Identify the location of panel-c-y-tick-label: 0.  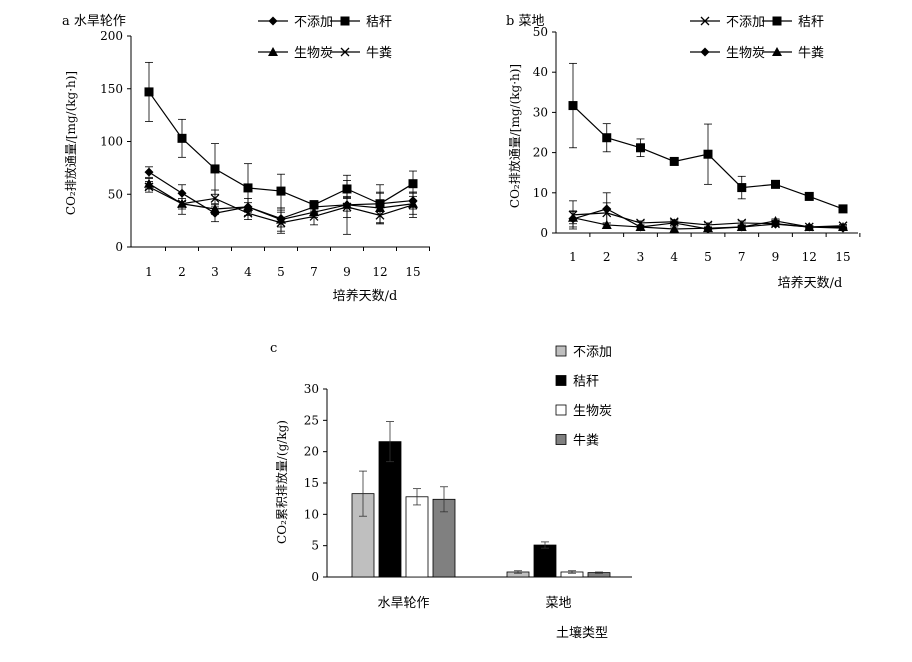
(315, 577).